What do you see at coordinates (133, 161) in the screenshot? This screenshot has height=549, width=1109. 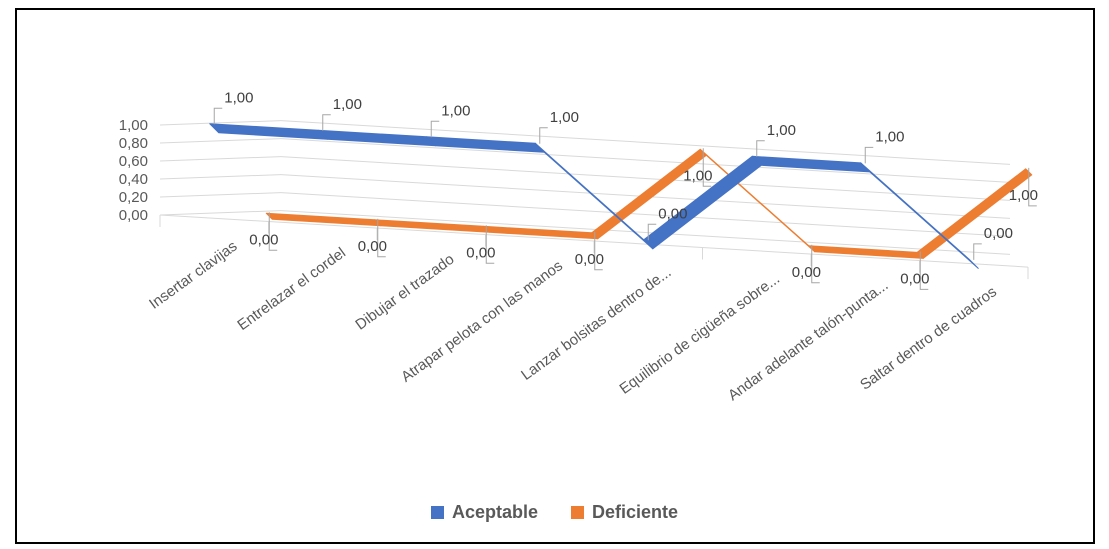 I see `y-tick-label: 0,60` at bounding box center [133, 161].